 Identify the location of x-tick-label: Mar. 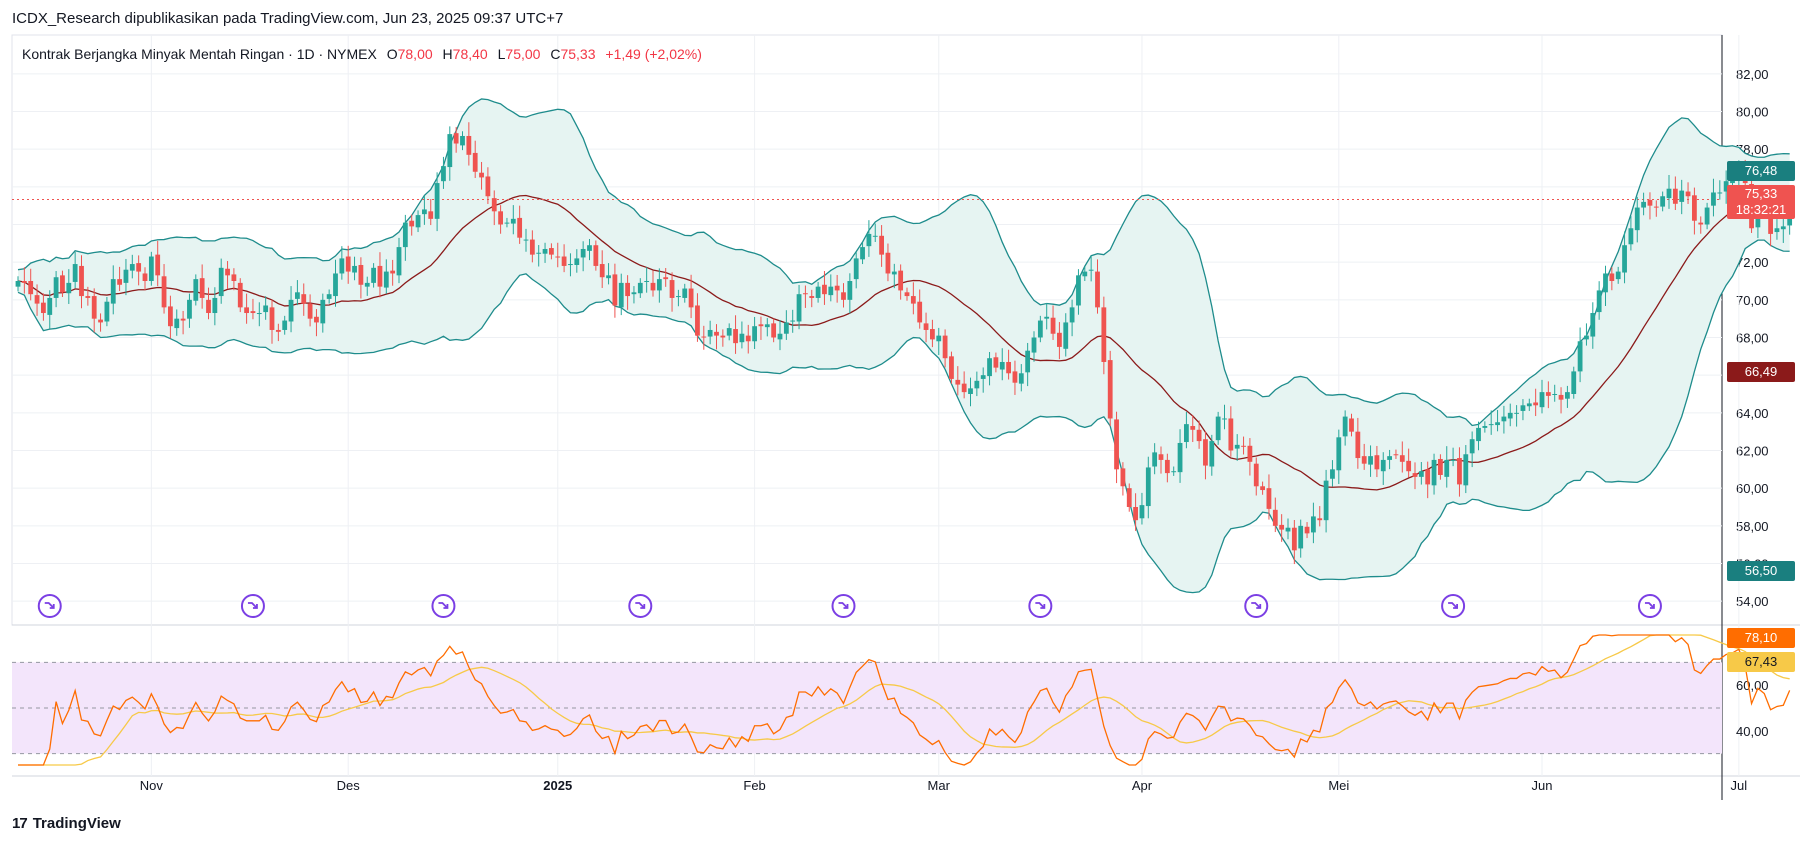
(939, 785).